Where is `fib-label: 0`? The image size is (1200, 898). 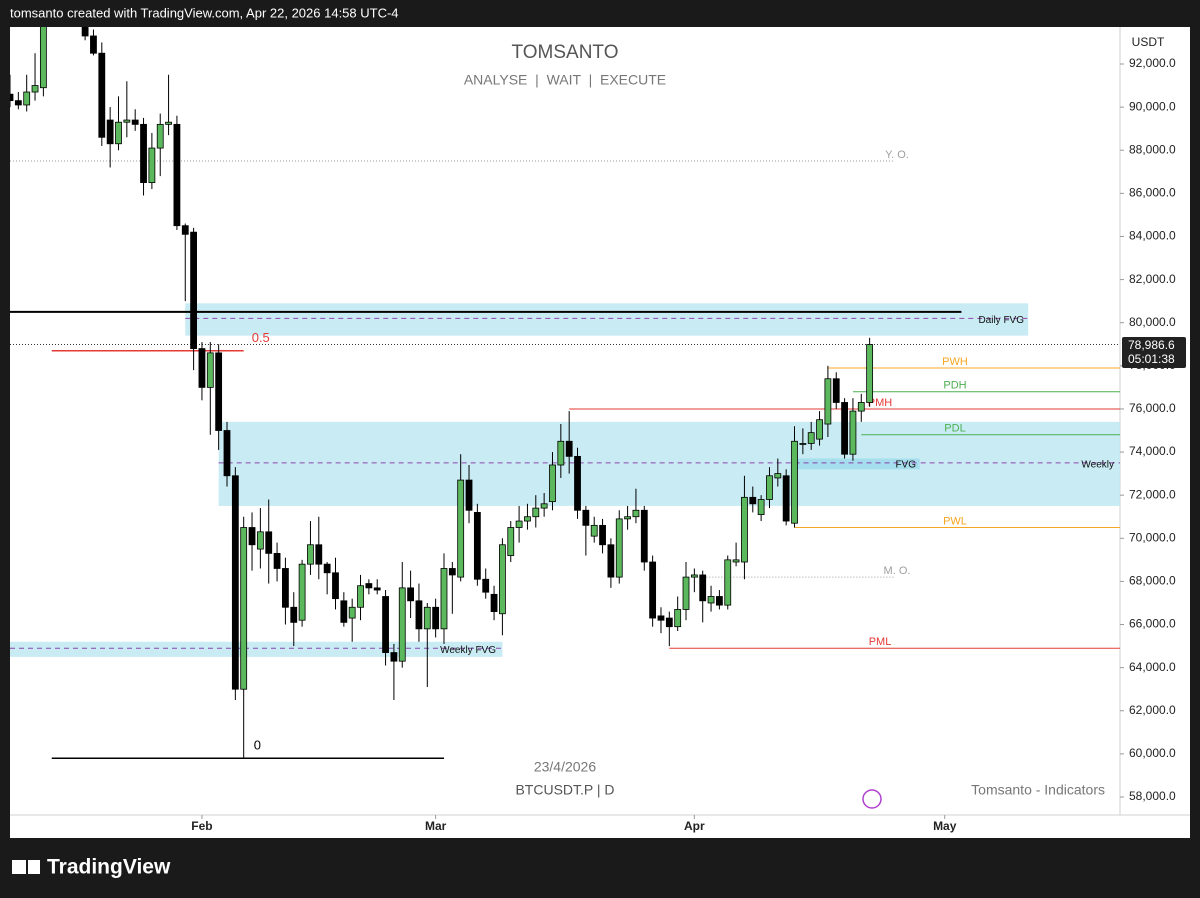
fib-label: 0 is located at coordinates (257, 745).